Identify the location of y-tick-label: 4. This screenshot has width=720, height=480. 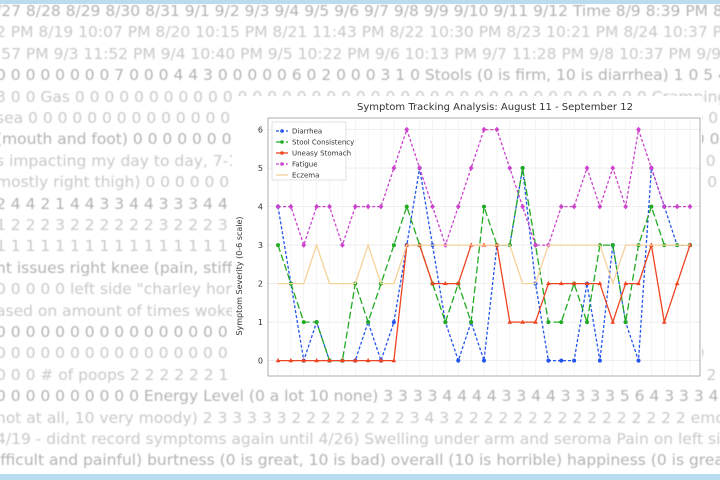
(260, 207).